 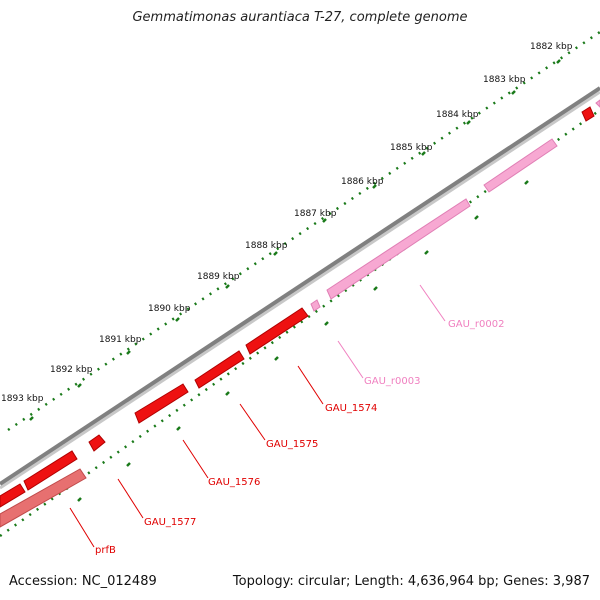 What do you see at coordinates (398, 249) in the screenshot?
I see `gene-gau-r0002` at bounding box center [398, 249].